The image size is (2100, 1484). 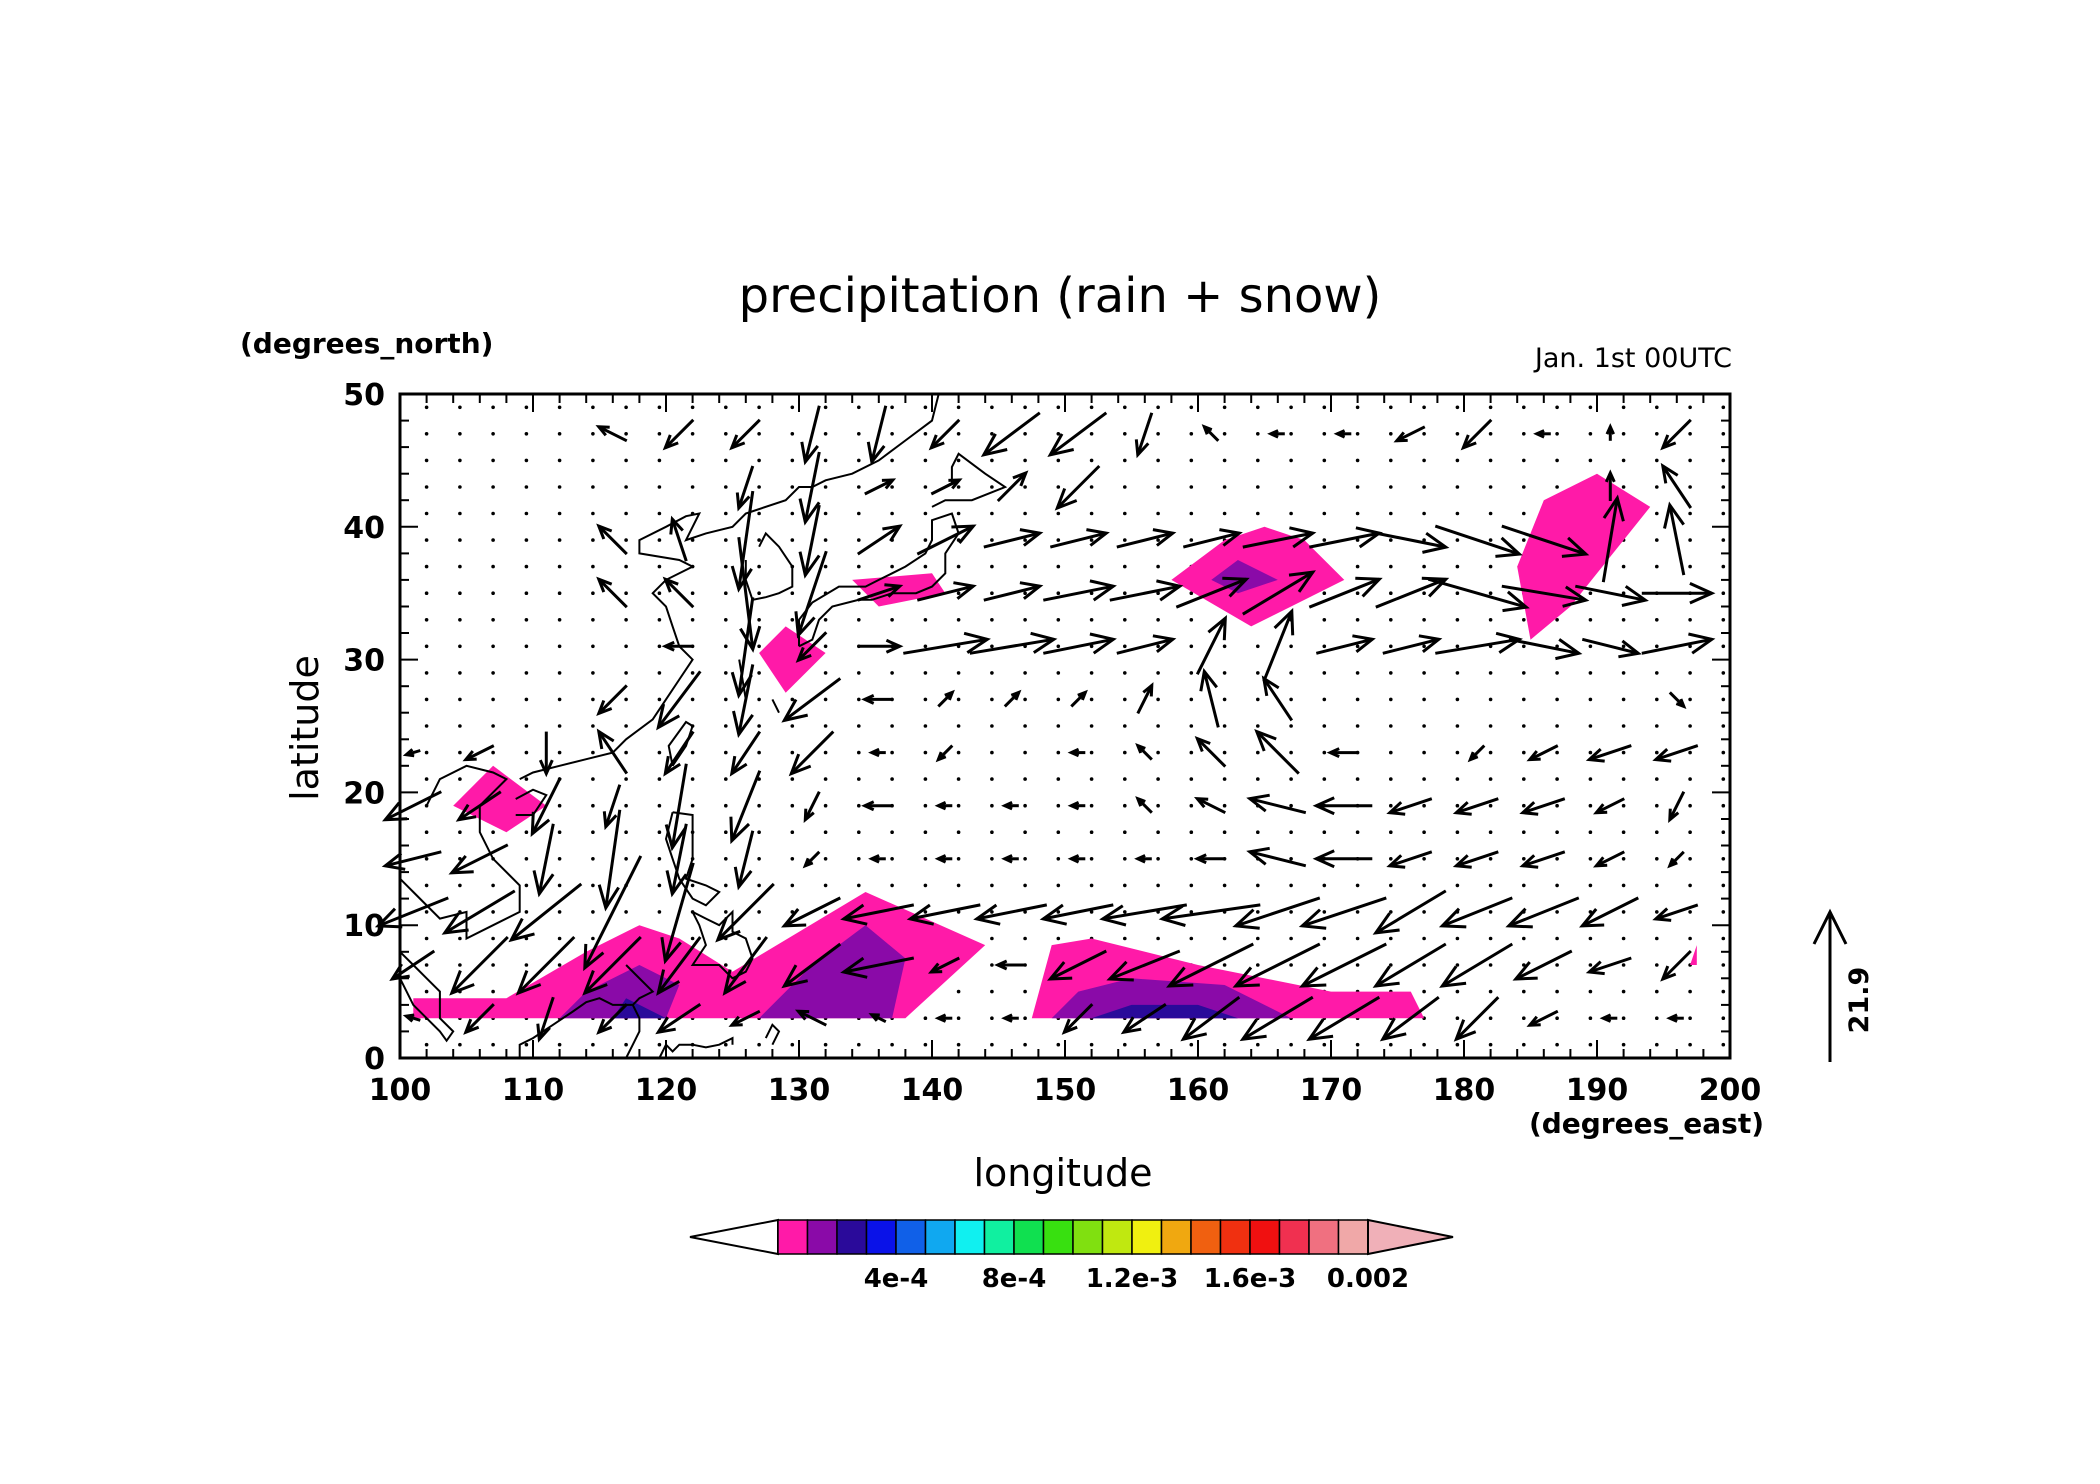 I want to click on x-tick-label: 200, so click(x=1730, y=1090).